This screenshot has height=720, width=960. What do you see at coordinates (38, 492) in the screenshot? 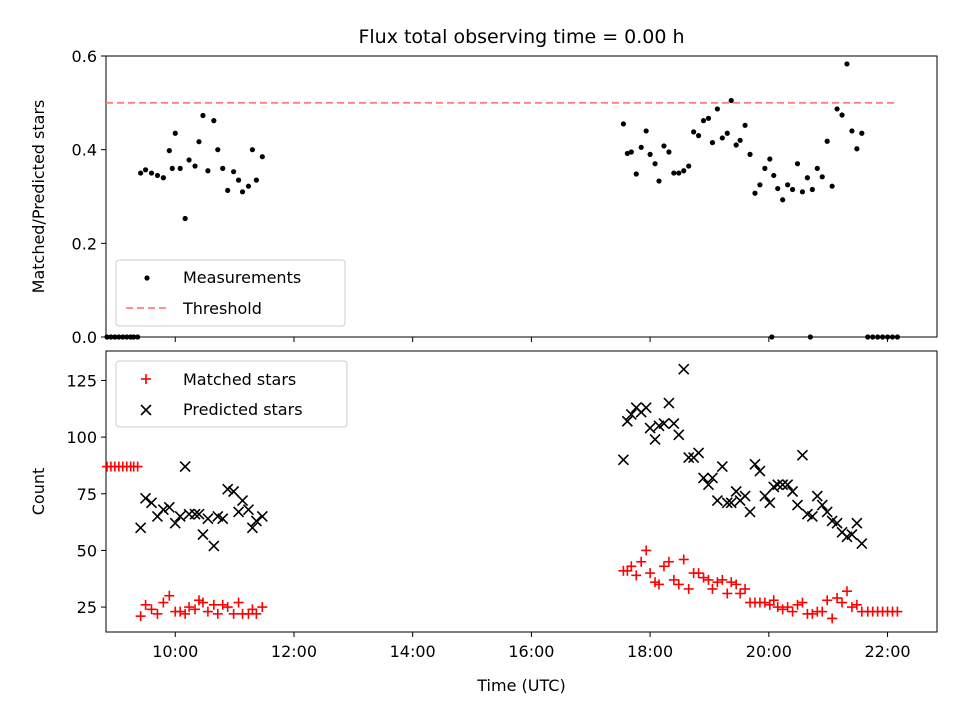
I see `y-axis-label: Count` at bounding box center [38, 492].